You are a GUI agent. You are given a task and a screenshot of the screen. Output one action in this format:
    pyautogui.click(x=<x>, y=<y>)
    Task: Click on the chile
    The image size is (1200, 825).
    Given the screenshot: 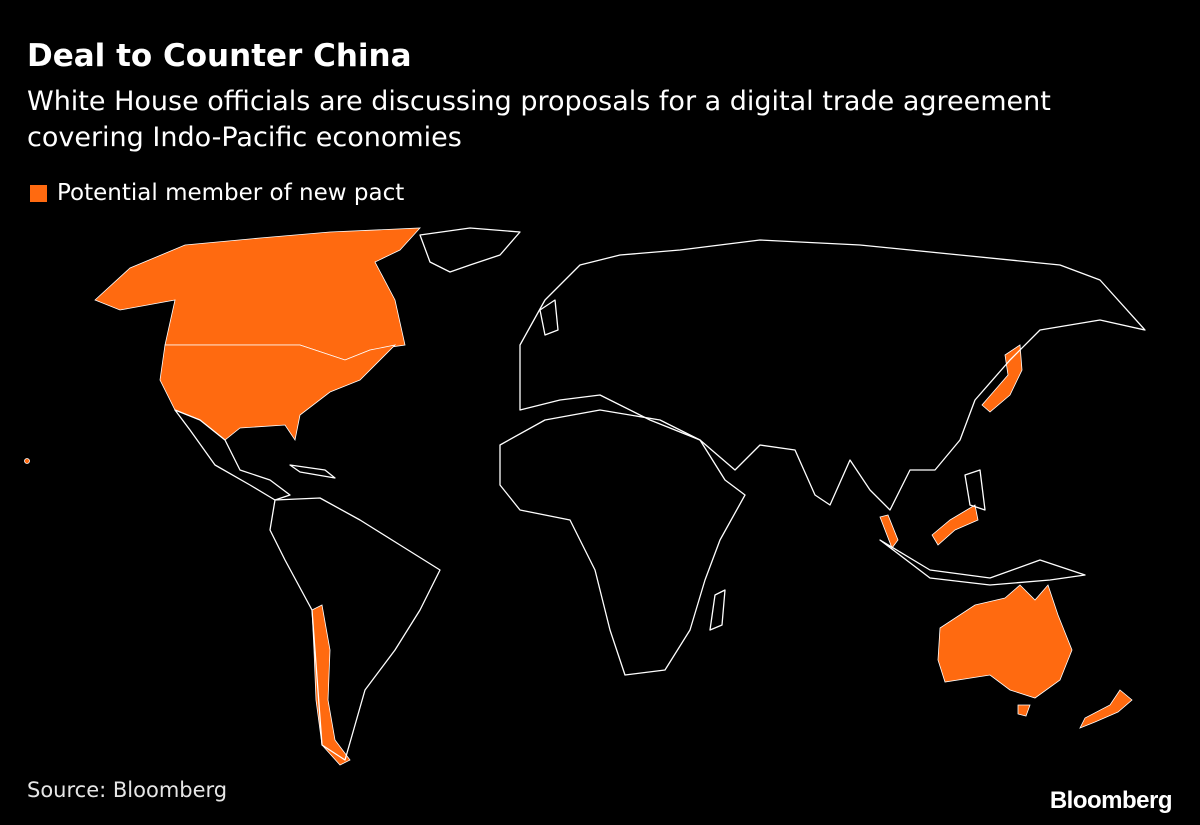 What is the action you would take?
    pyautogui.click(x=331, y=685)
    